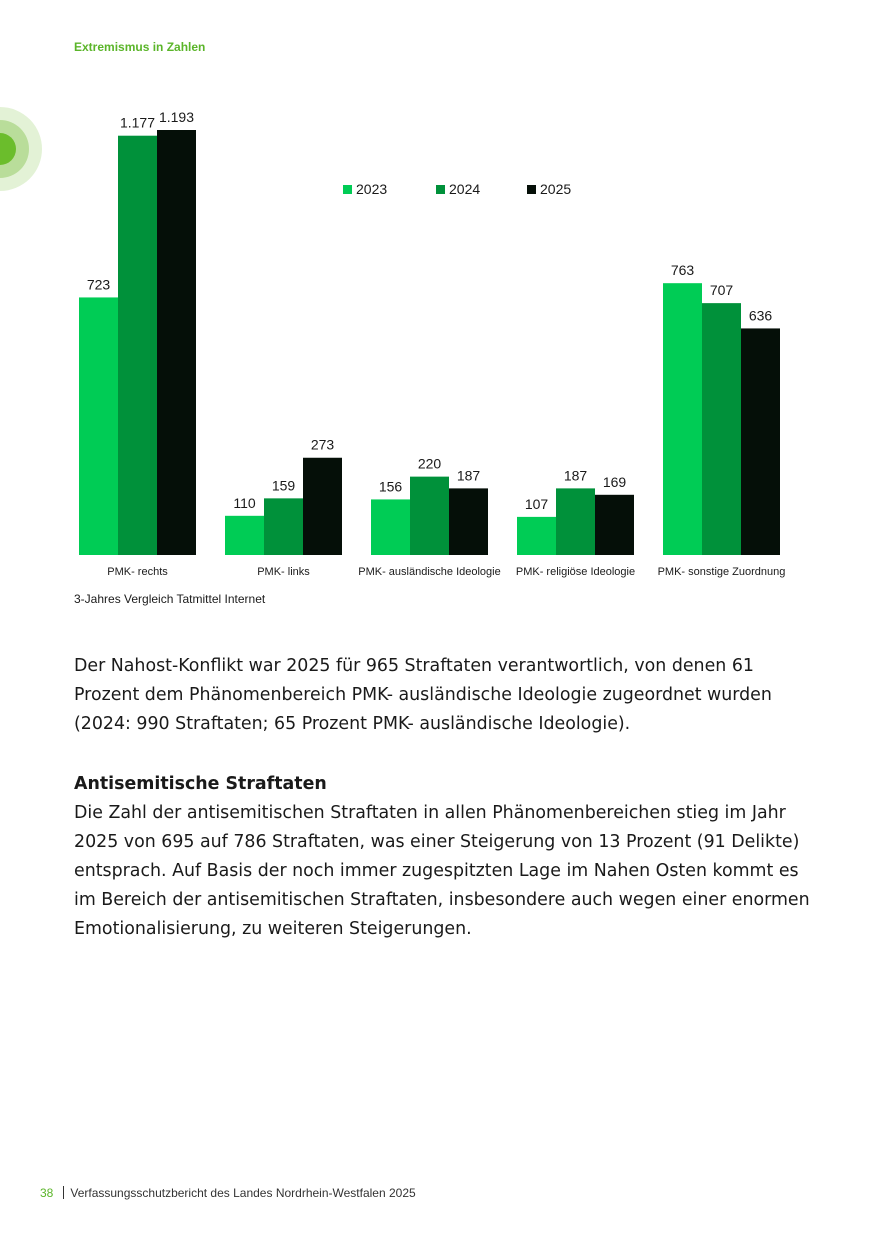 The image size is (875, 1241). What do you see at coordinates (99, 284) in the screenshot?
I see `bar-value-label: 723` at bounding box center [99, 284].